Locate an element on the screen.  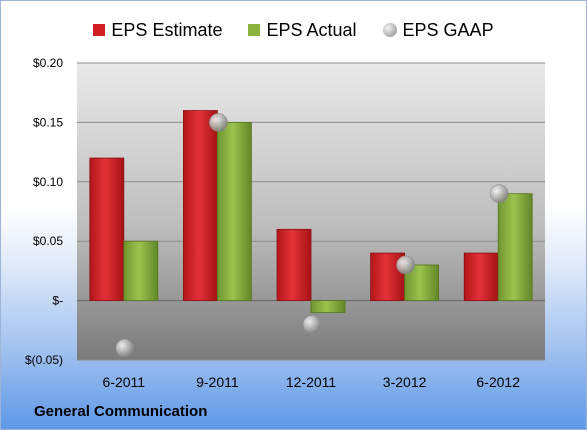
y-tick-label: $0.05 is located at coordinates (48, 241).